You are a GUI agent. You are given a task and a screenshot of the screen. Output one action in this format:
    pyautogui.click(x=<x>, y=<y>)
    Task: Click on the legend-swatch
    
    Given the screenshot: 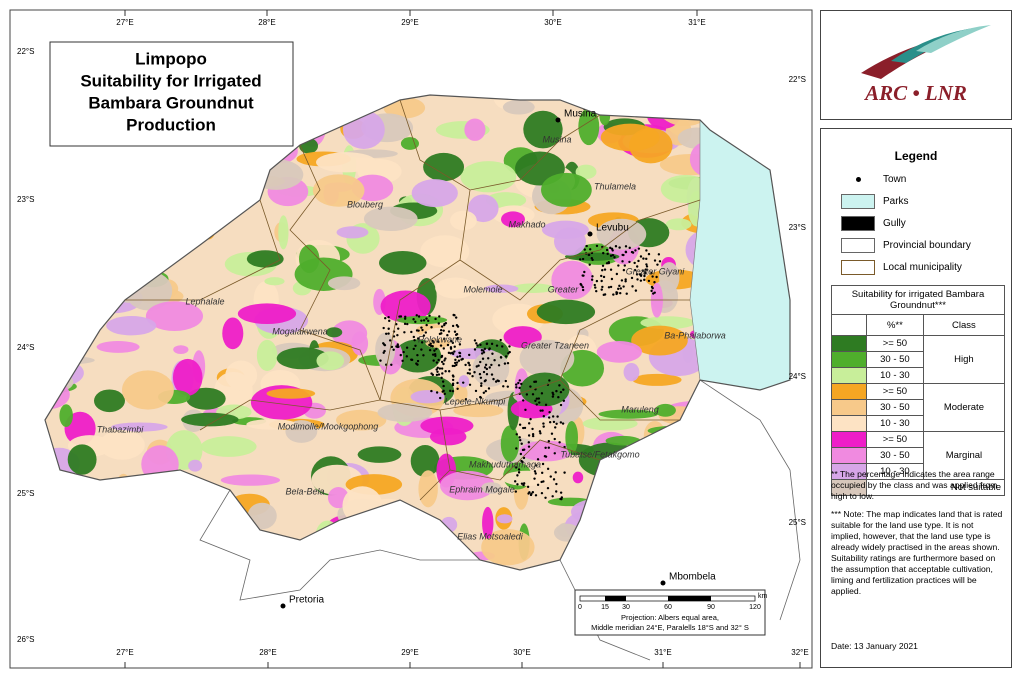 What is the action you would take?
    pyautogui.click(x=858, y=223)
    